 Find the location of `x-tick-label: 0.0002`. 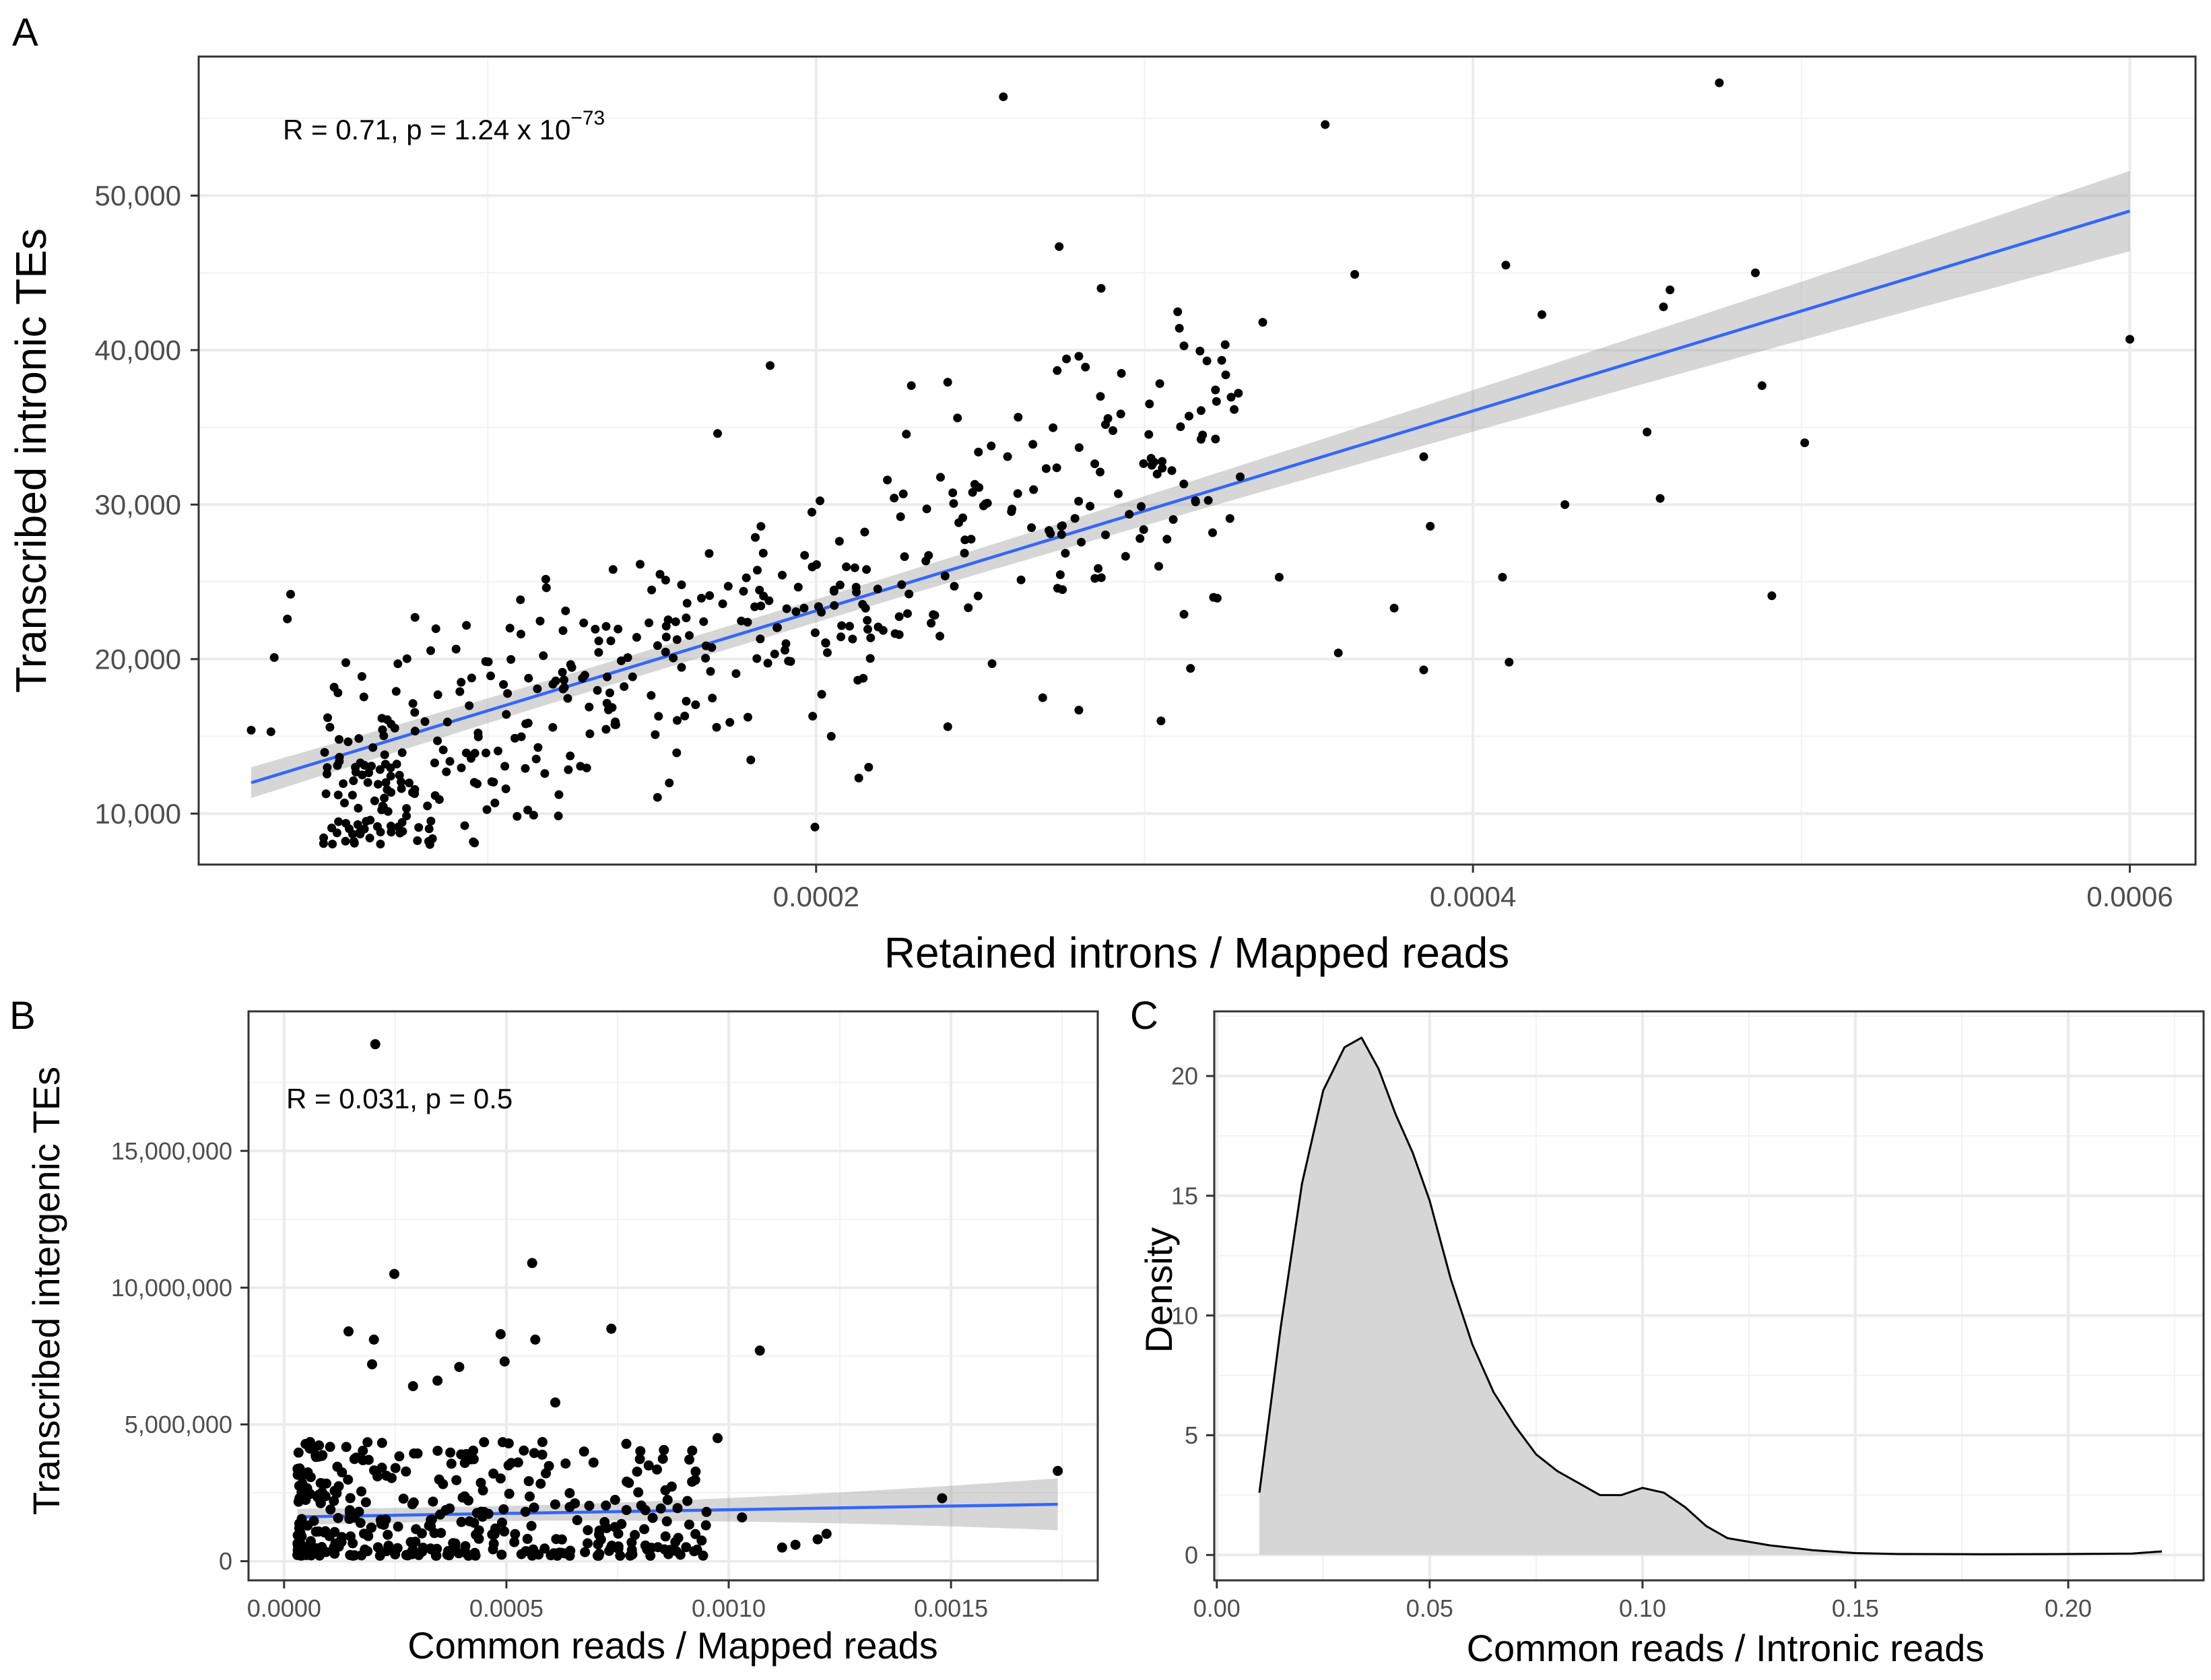

x-tick-label: 0.0002 is located at coordinates (816, 896).